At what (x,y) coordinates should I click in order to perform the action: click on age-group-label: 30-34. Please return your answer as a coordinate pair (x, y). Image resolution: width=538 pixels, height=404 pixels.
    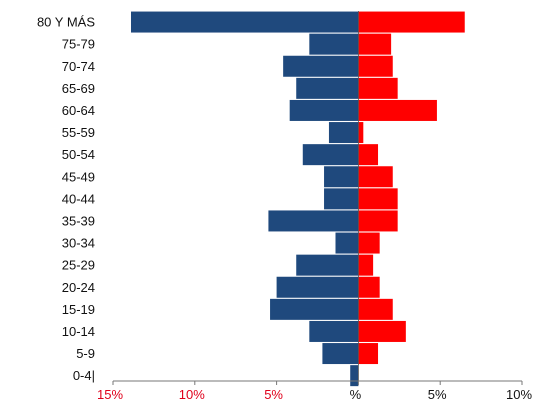
    Looking at the image, I should click on (78, 243).